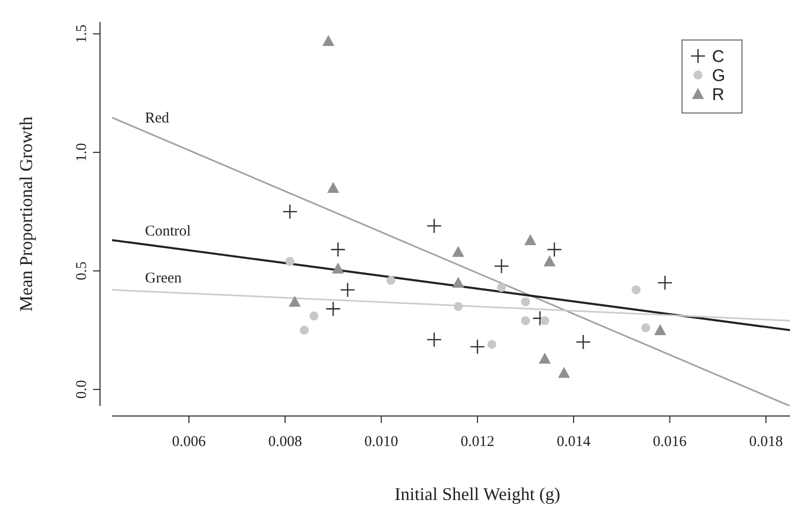  Describe the element at coordinates (168, 231) in the screenshot. I see `series-label: Control` at that location.